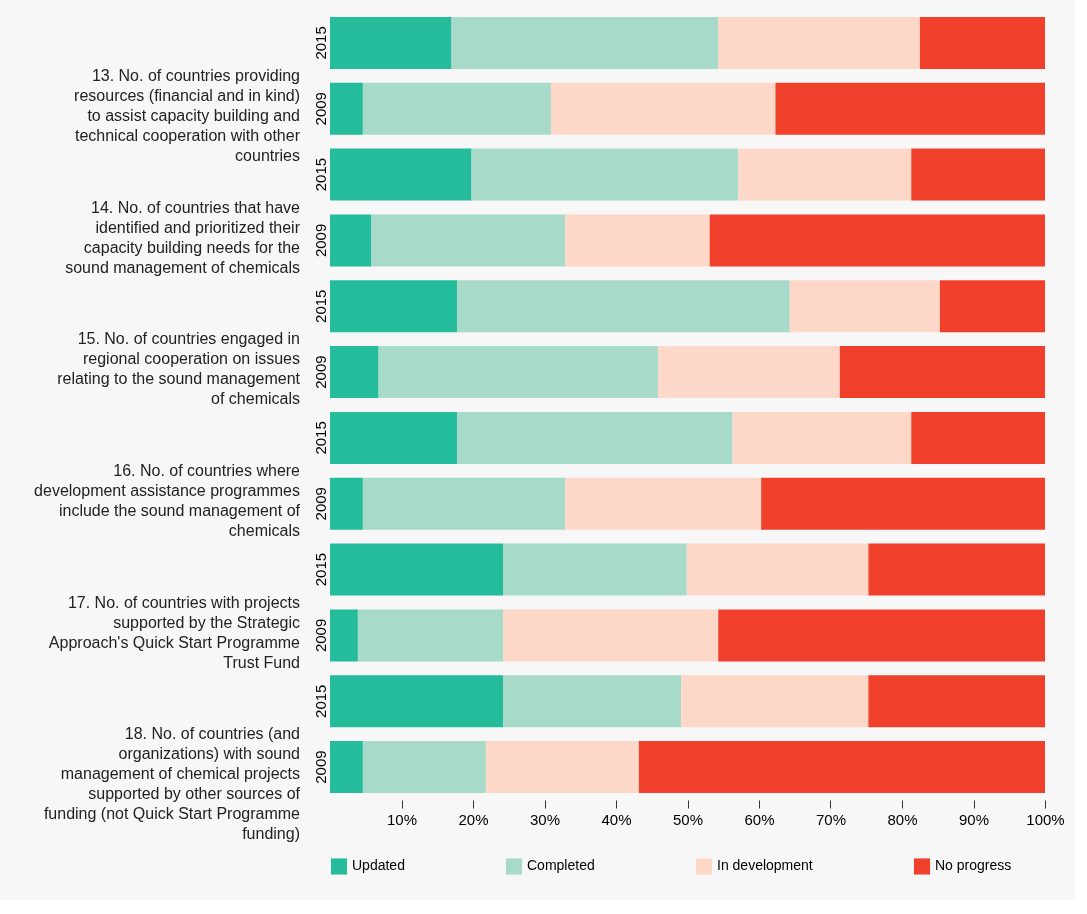 Image resolution: width=1087 pixels, height=914 pixels. I want to click on text: 15. No. of countries engaged in regional cooperation on issues relating to the sound management of chemicals, so click(179, 369).